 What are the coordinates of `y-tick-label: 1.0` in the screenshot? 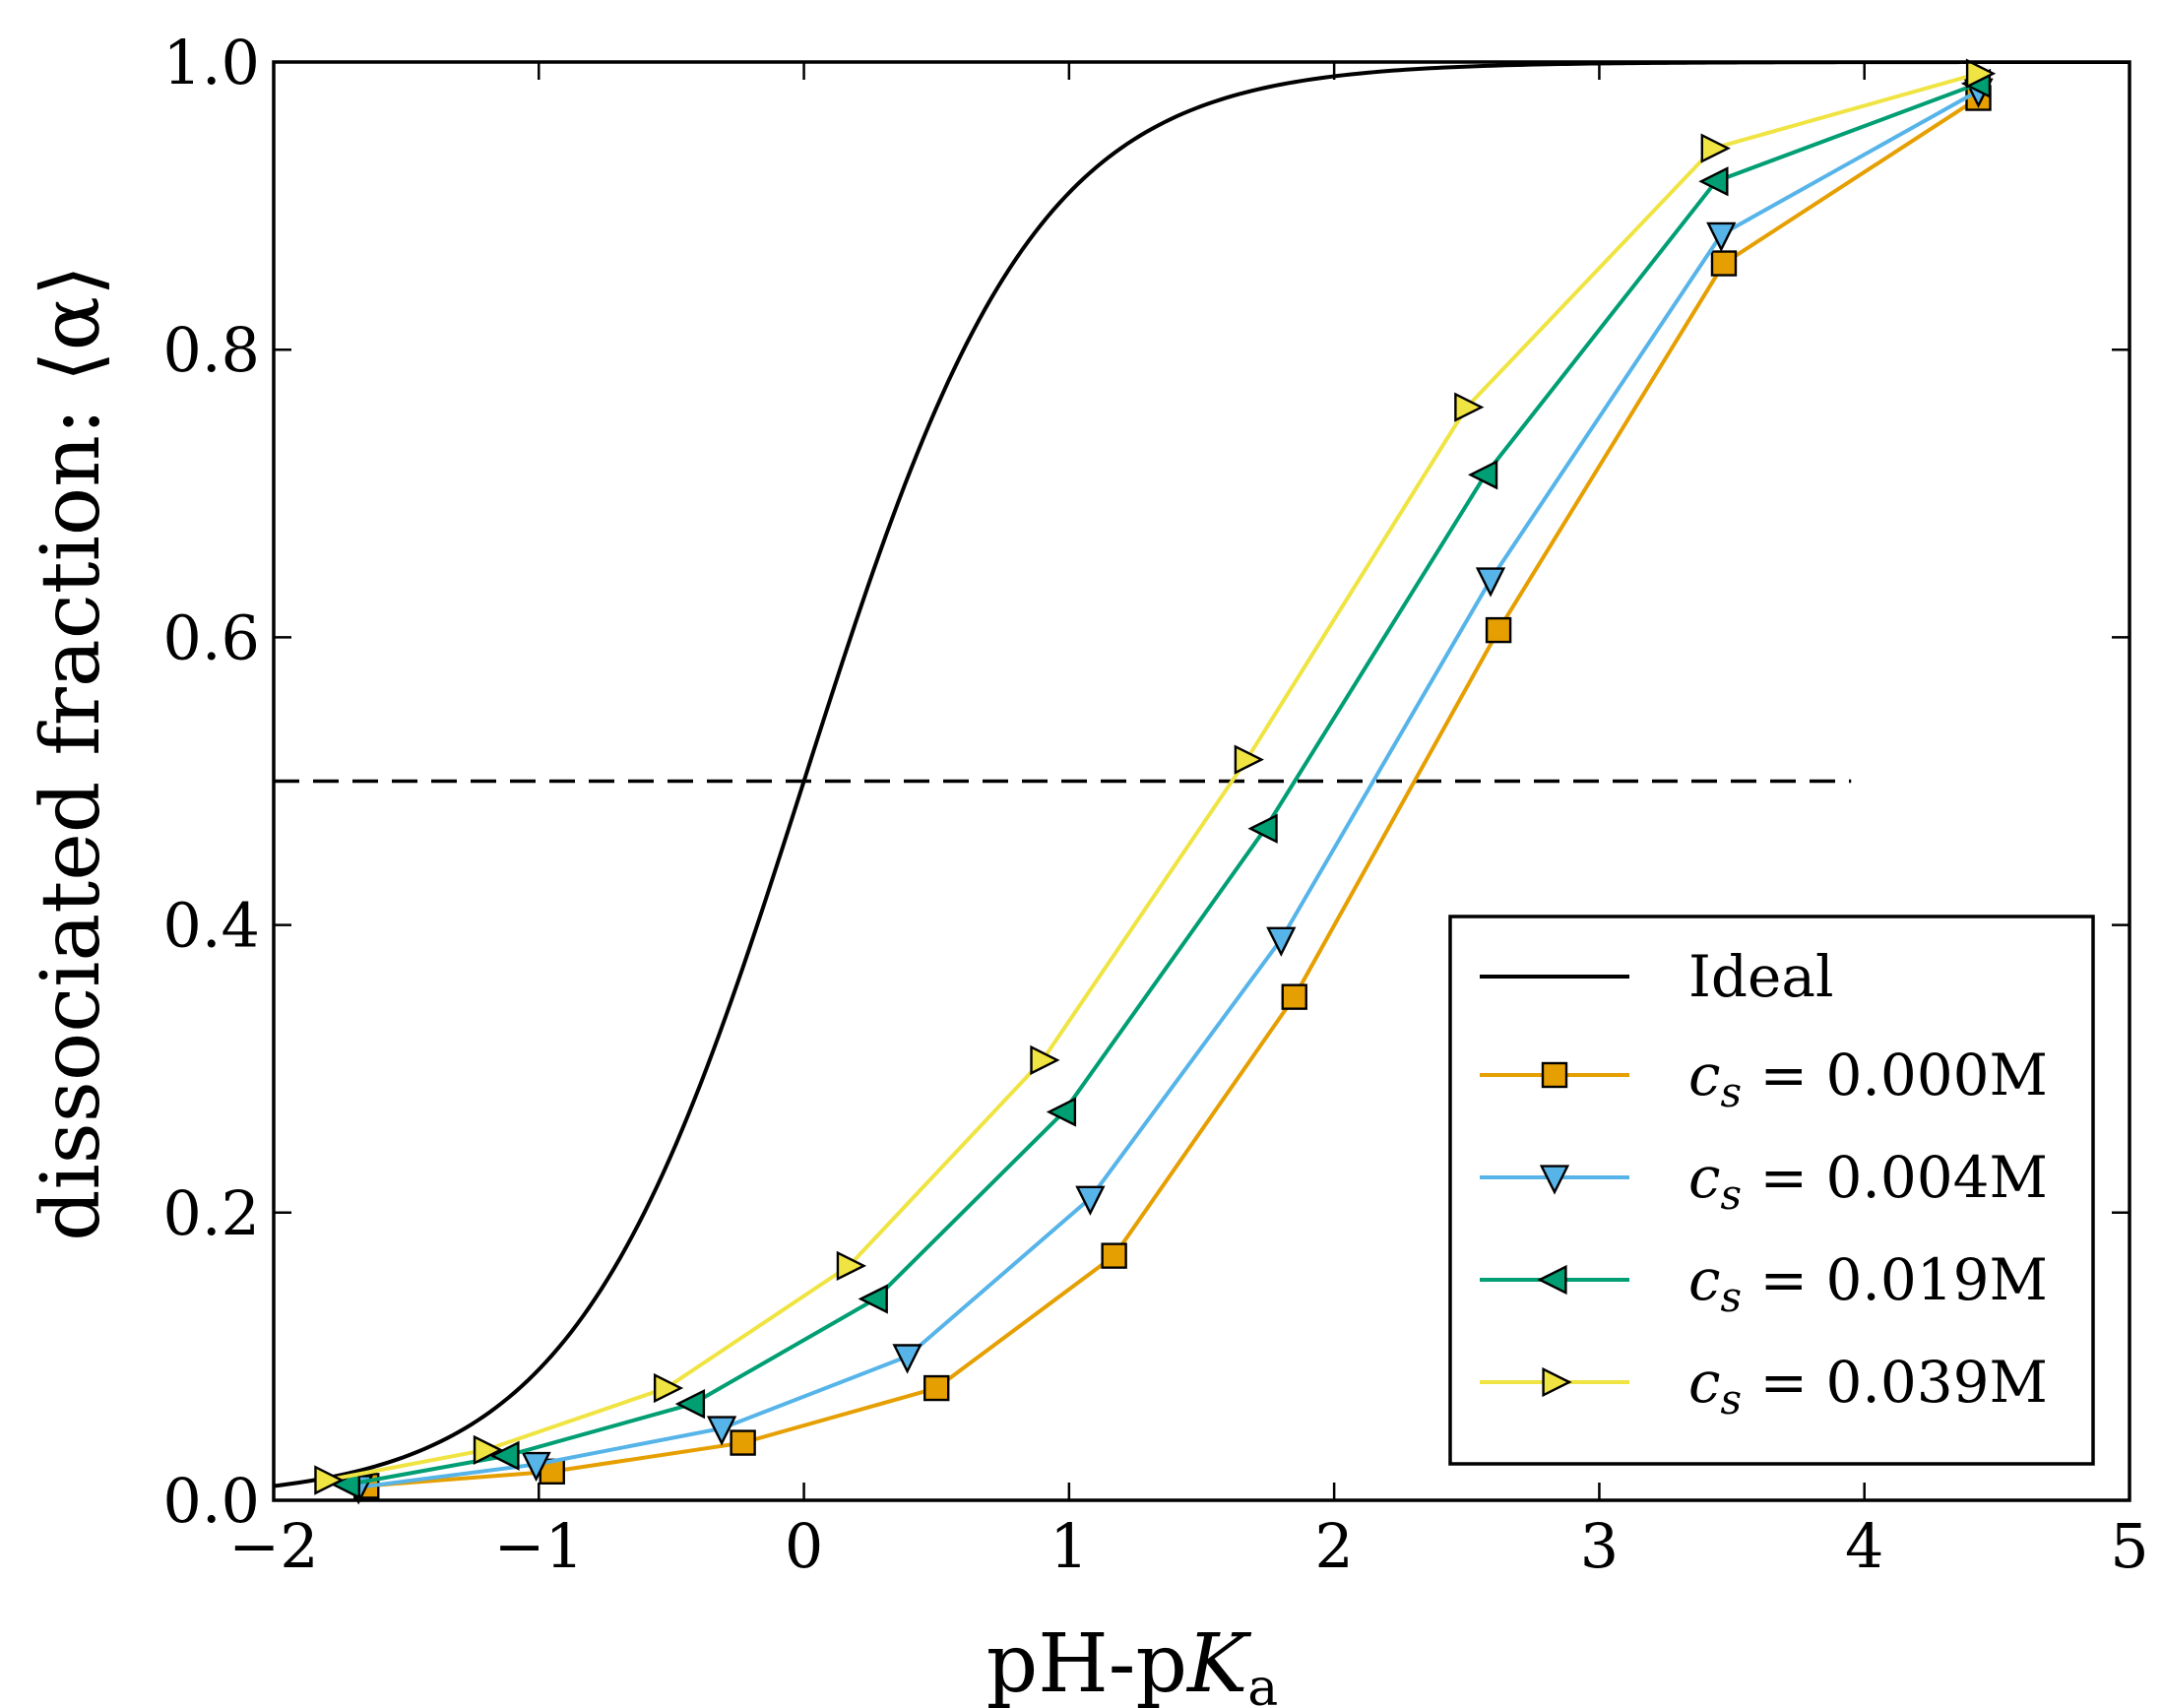 It's located at (211, 62).